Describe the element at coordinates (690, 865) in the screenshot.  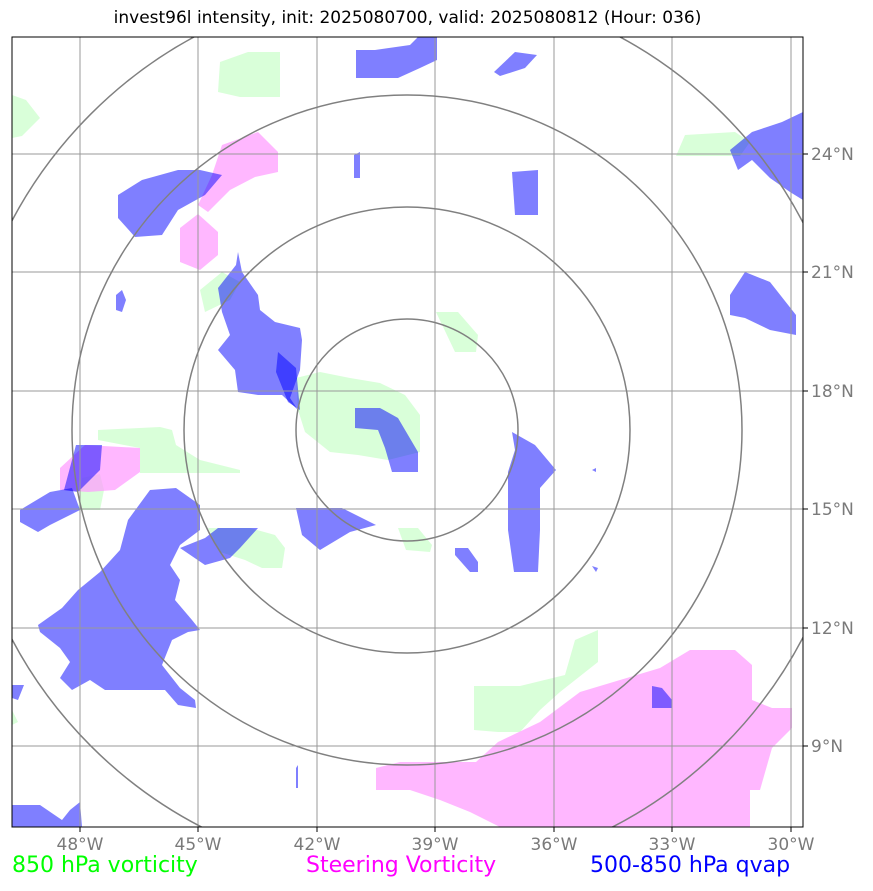
I see `legend-qvap: 500-850 hPa qvap` at that location.